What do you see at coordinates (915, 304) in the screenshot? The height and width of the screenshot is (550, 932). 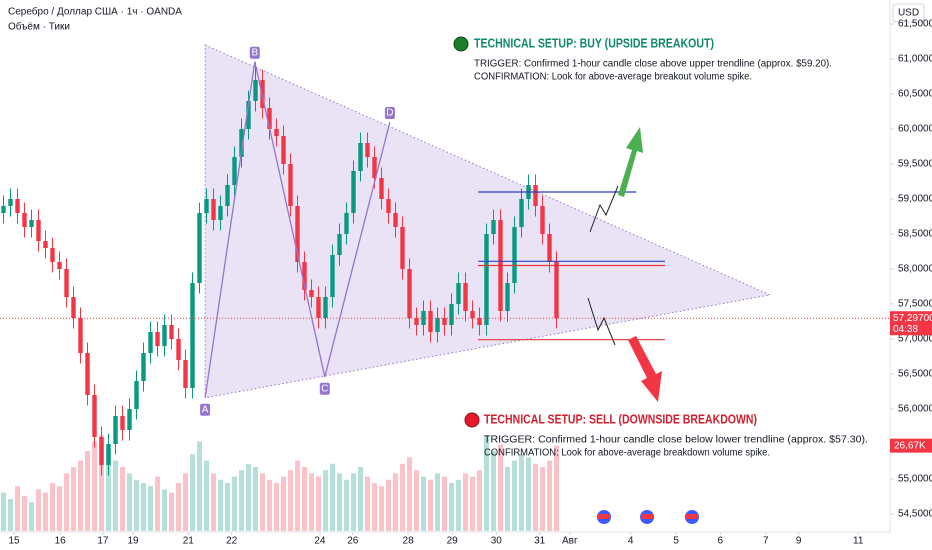 I see `y-tick-label: 57,50000` at bounding box center [915, 304].